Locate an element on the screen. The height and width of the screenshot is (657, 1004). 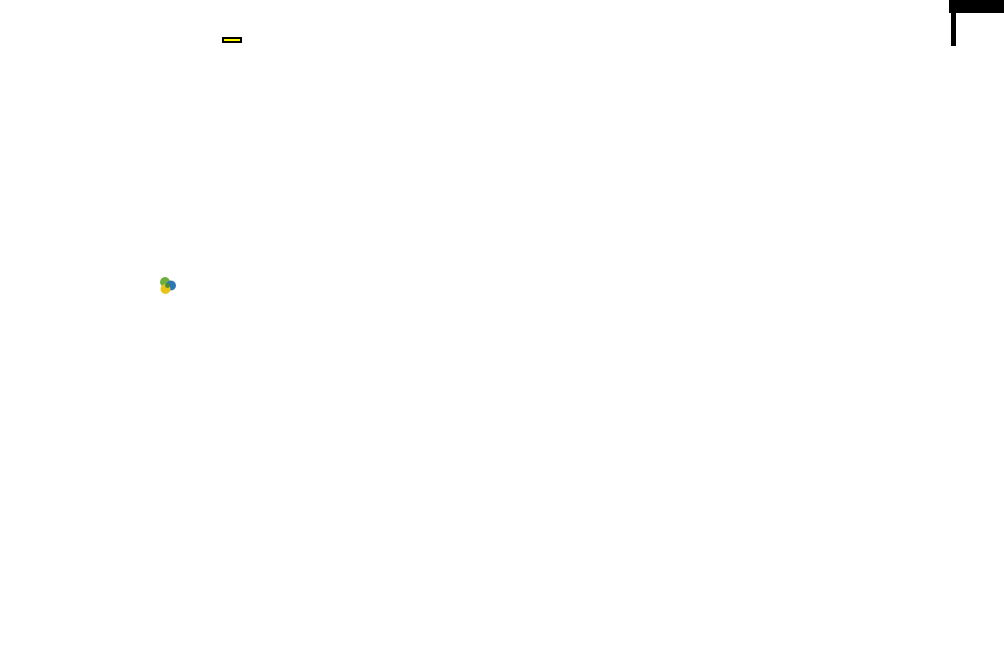
mt4-logo-icon is located at coordinates (168, 285).